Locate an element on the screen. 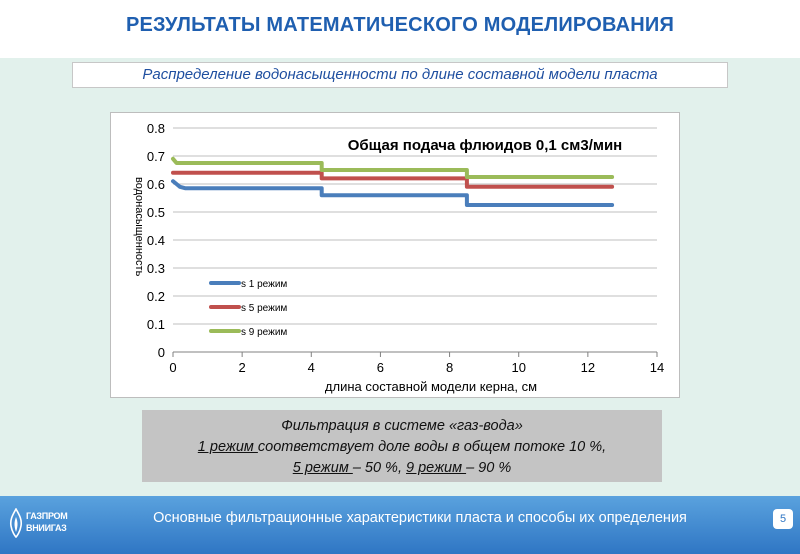  flame-icon is located at coordinates (16, 523).